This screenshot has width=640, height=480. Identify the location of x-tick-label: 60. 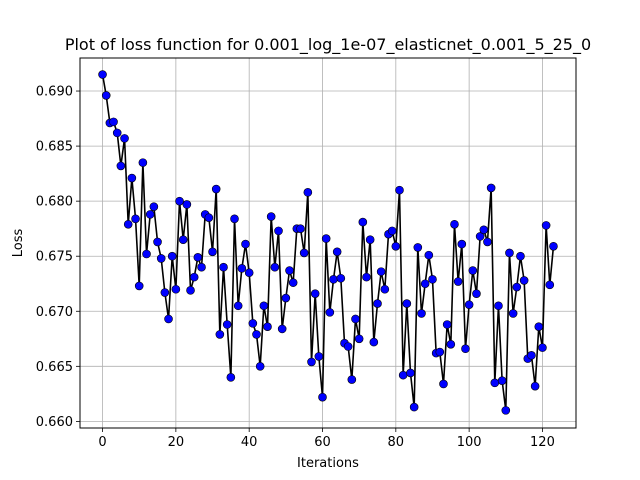
(322, 442).